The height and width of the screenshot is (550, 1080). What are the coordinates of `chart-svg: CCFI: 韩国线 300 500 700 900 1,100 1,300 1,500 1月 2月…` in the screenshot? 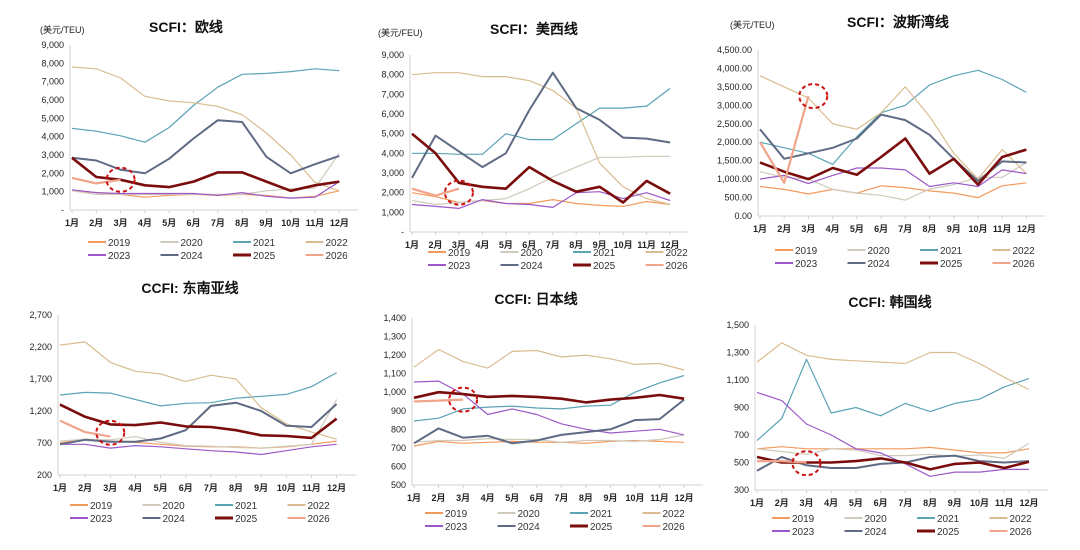 It's located at (887, 416).